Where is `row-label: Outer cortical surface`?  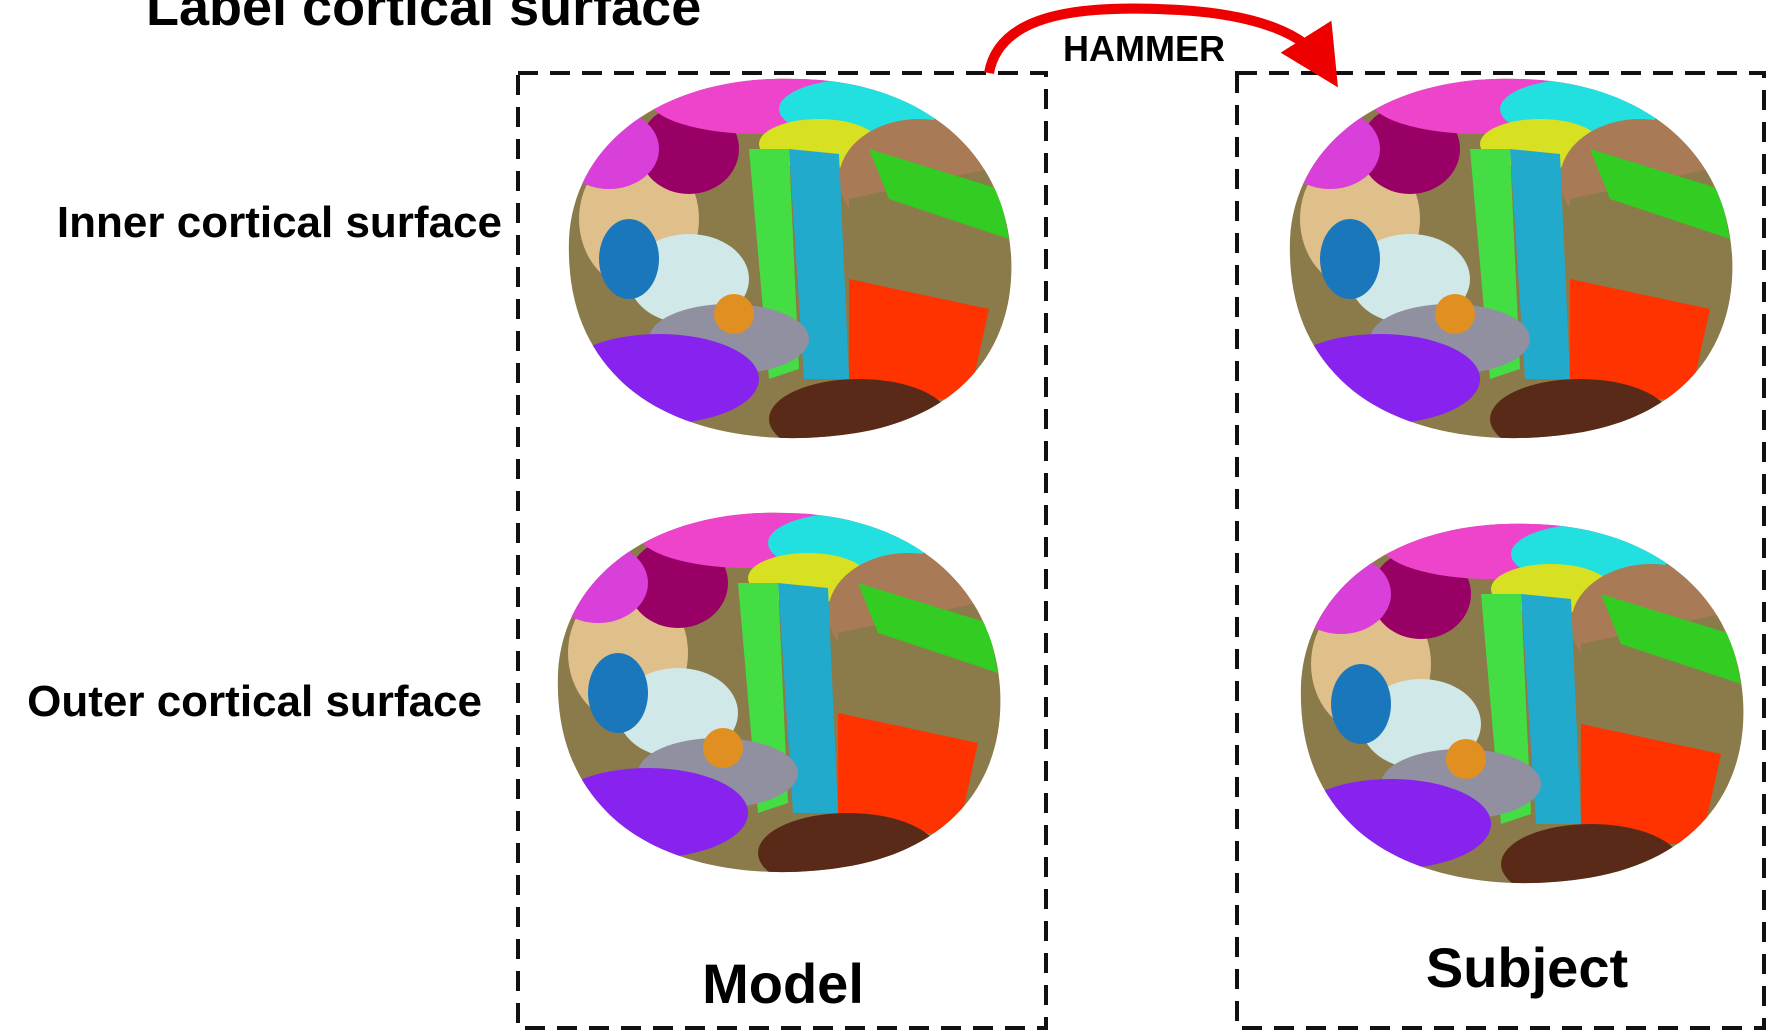
row-label: Outer cortical surface is located at coordinates (254, 701).